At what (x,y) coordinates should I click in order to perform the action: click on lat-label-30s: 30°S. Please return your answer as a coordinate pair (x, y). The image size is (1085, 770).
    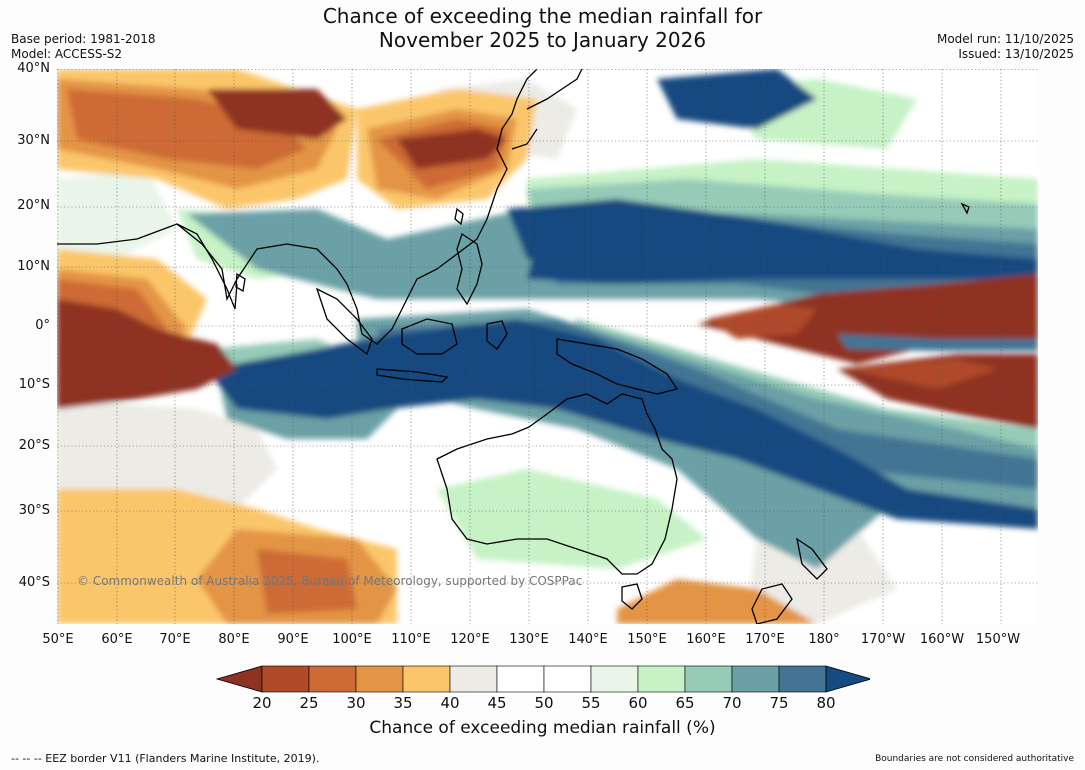
    Looking at the image, I should click on (34, 510).